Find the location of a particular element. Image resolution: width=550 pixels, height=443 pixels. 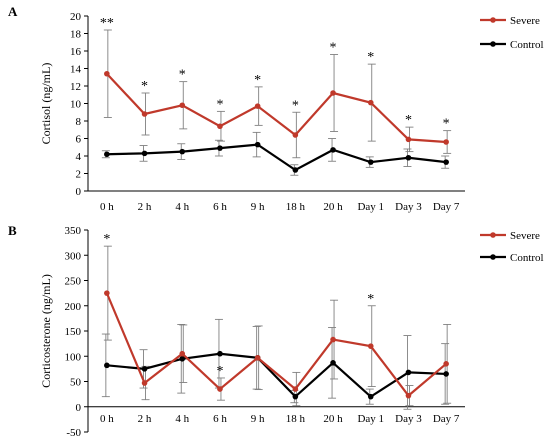

significance-mark: ** is located at coordinates (107, 23).